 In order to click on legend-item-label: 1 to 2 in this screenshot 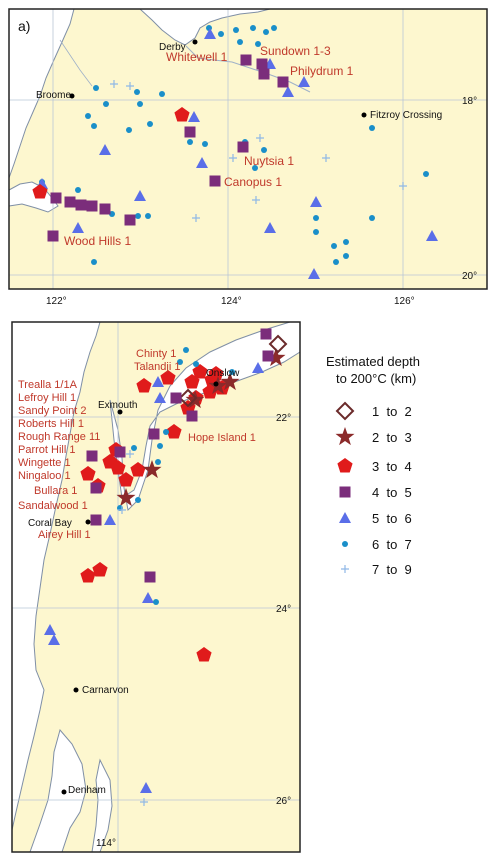, I will do `click(392, 411)`.